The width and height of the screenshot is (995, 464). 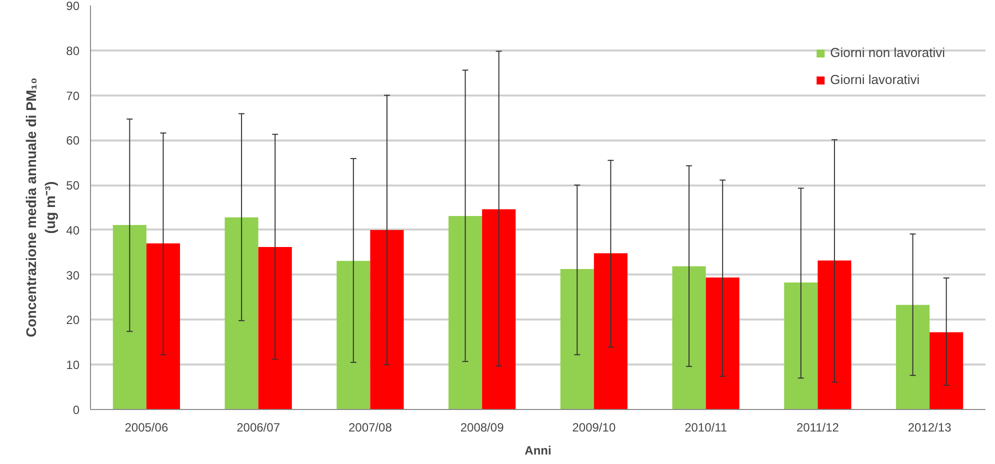 What do you see at coordinates (76, 410) in the screenshot?
I see `y-tick-label: 0` at bounding box center [76, 410].